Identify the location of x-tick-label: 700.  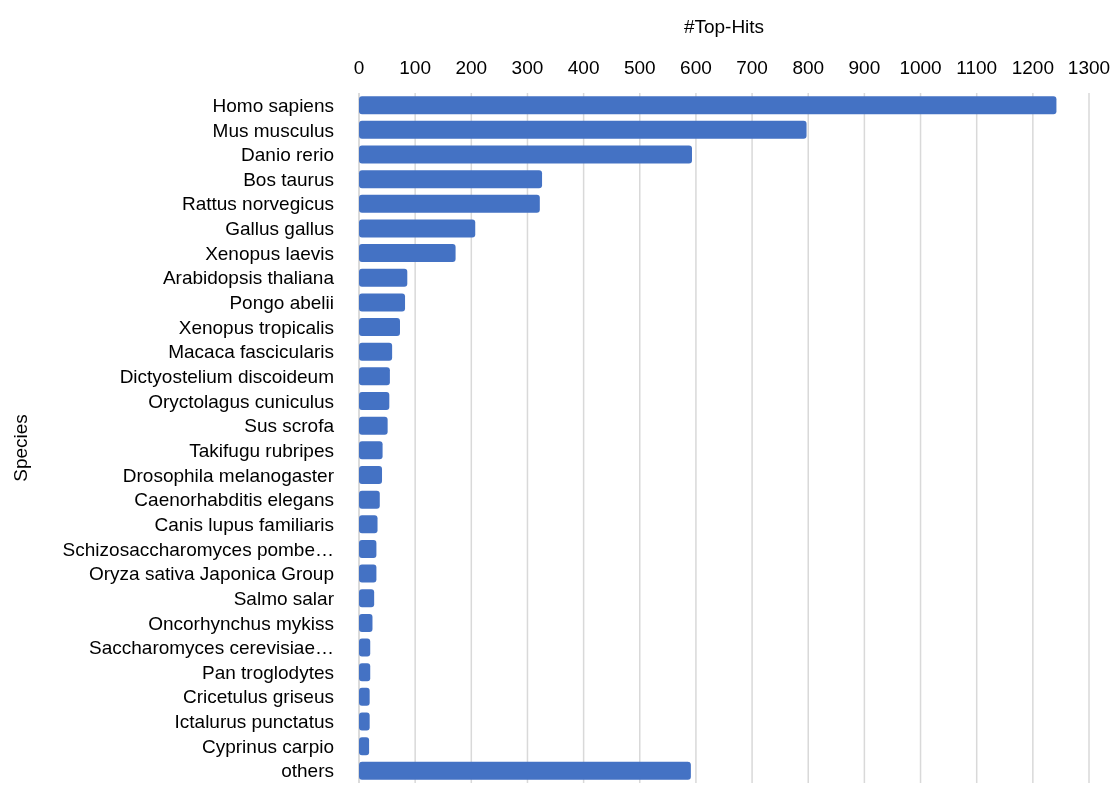
(752, 67).